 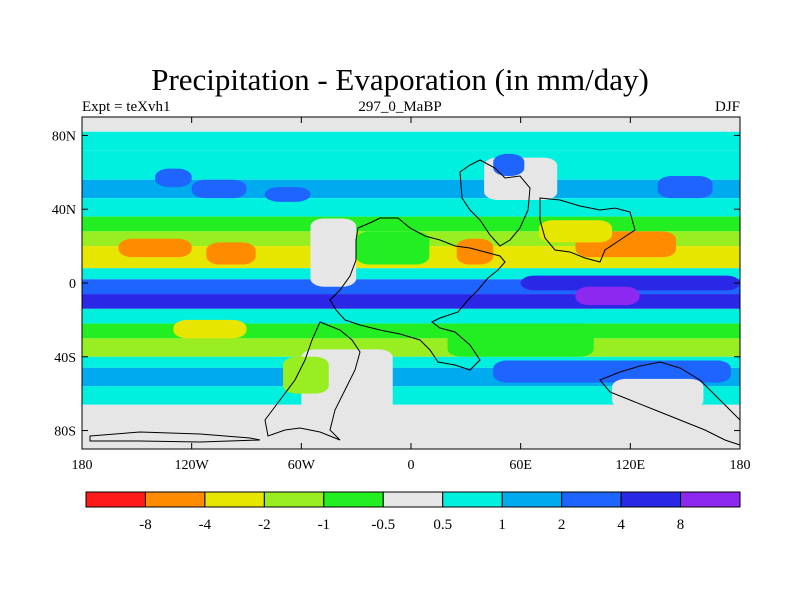 I want to click on colorbar-label: -2, so click(x=264, y=525).